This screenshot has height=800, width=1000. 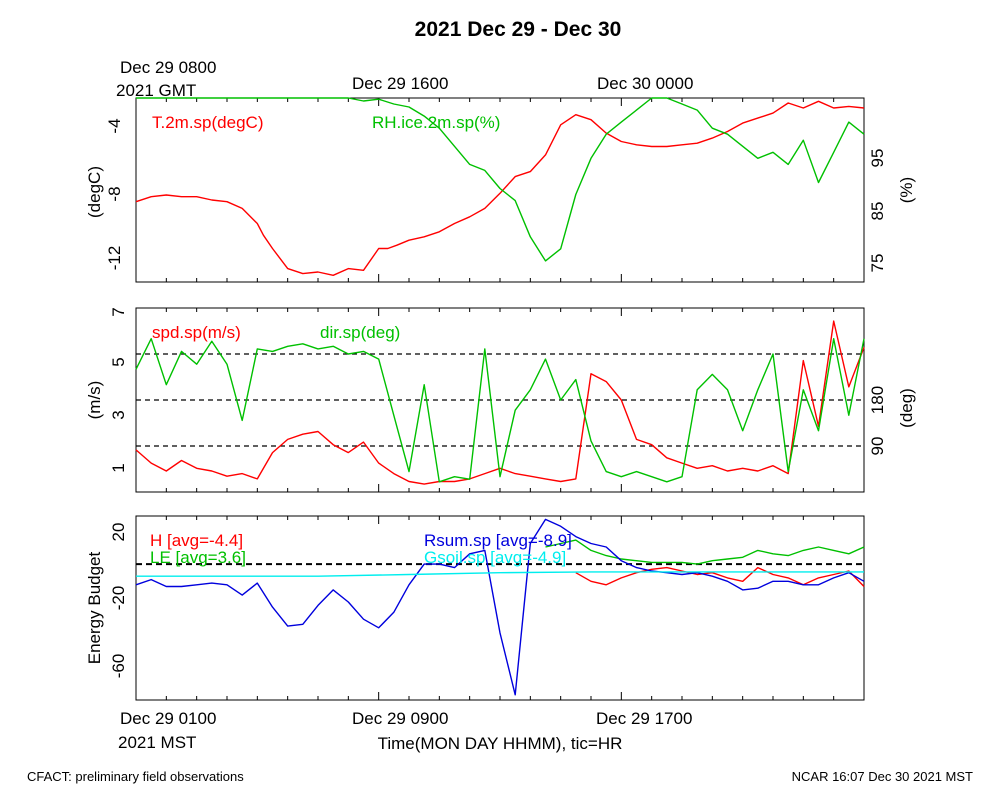 What do you see at coordinates (118, 414) in the screenshot?
I see `speed-tick-3: 3` at bounding box center [118, 414].